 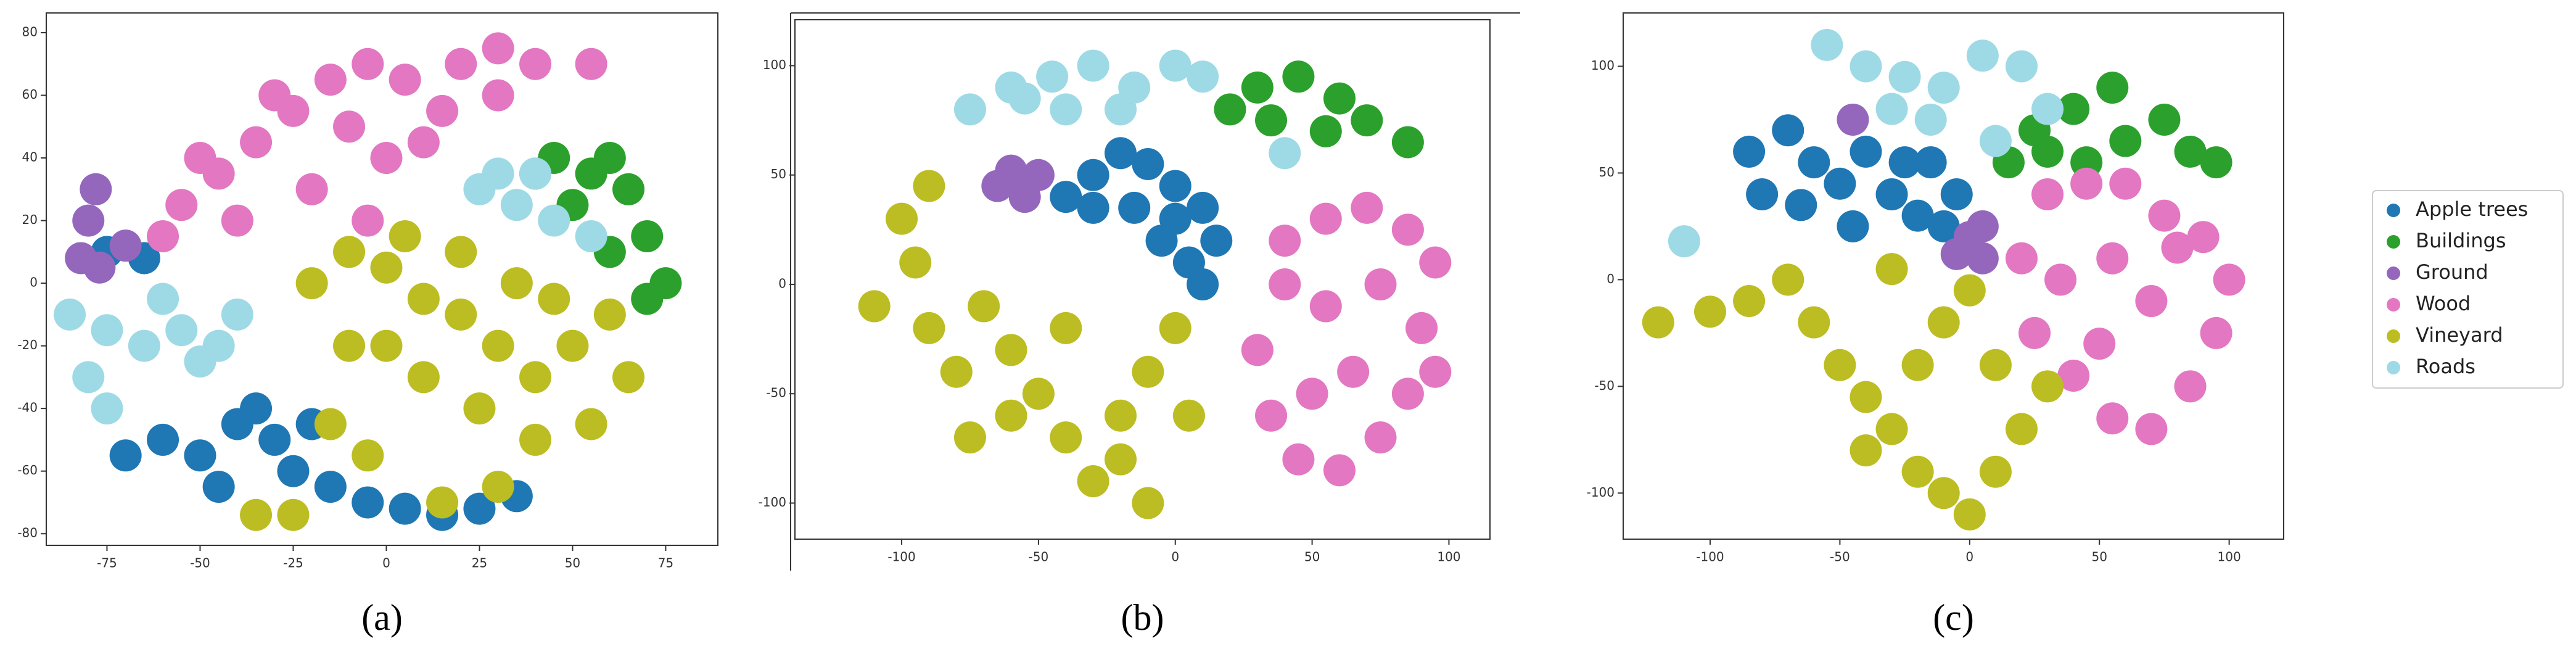 What do you see at coordinates (774, 64) in the screenshot?
I see `y-tick-label: 100` at bounding box center [774, 64].